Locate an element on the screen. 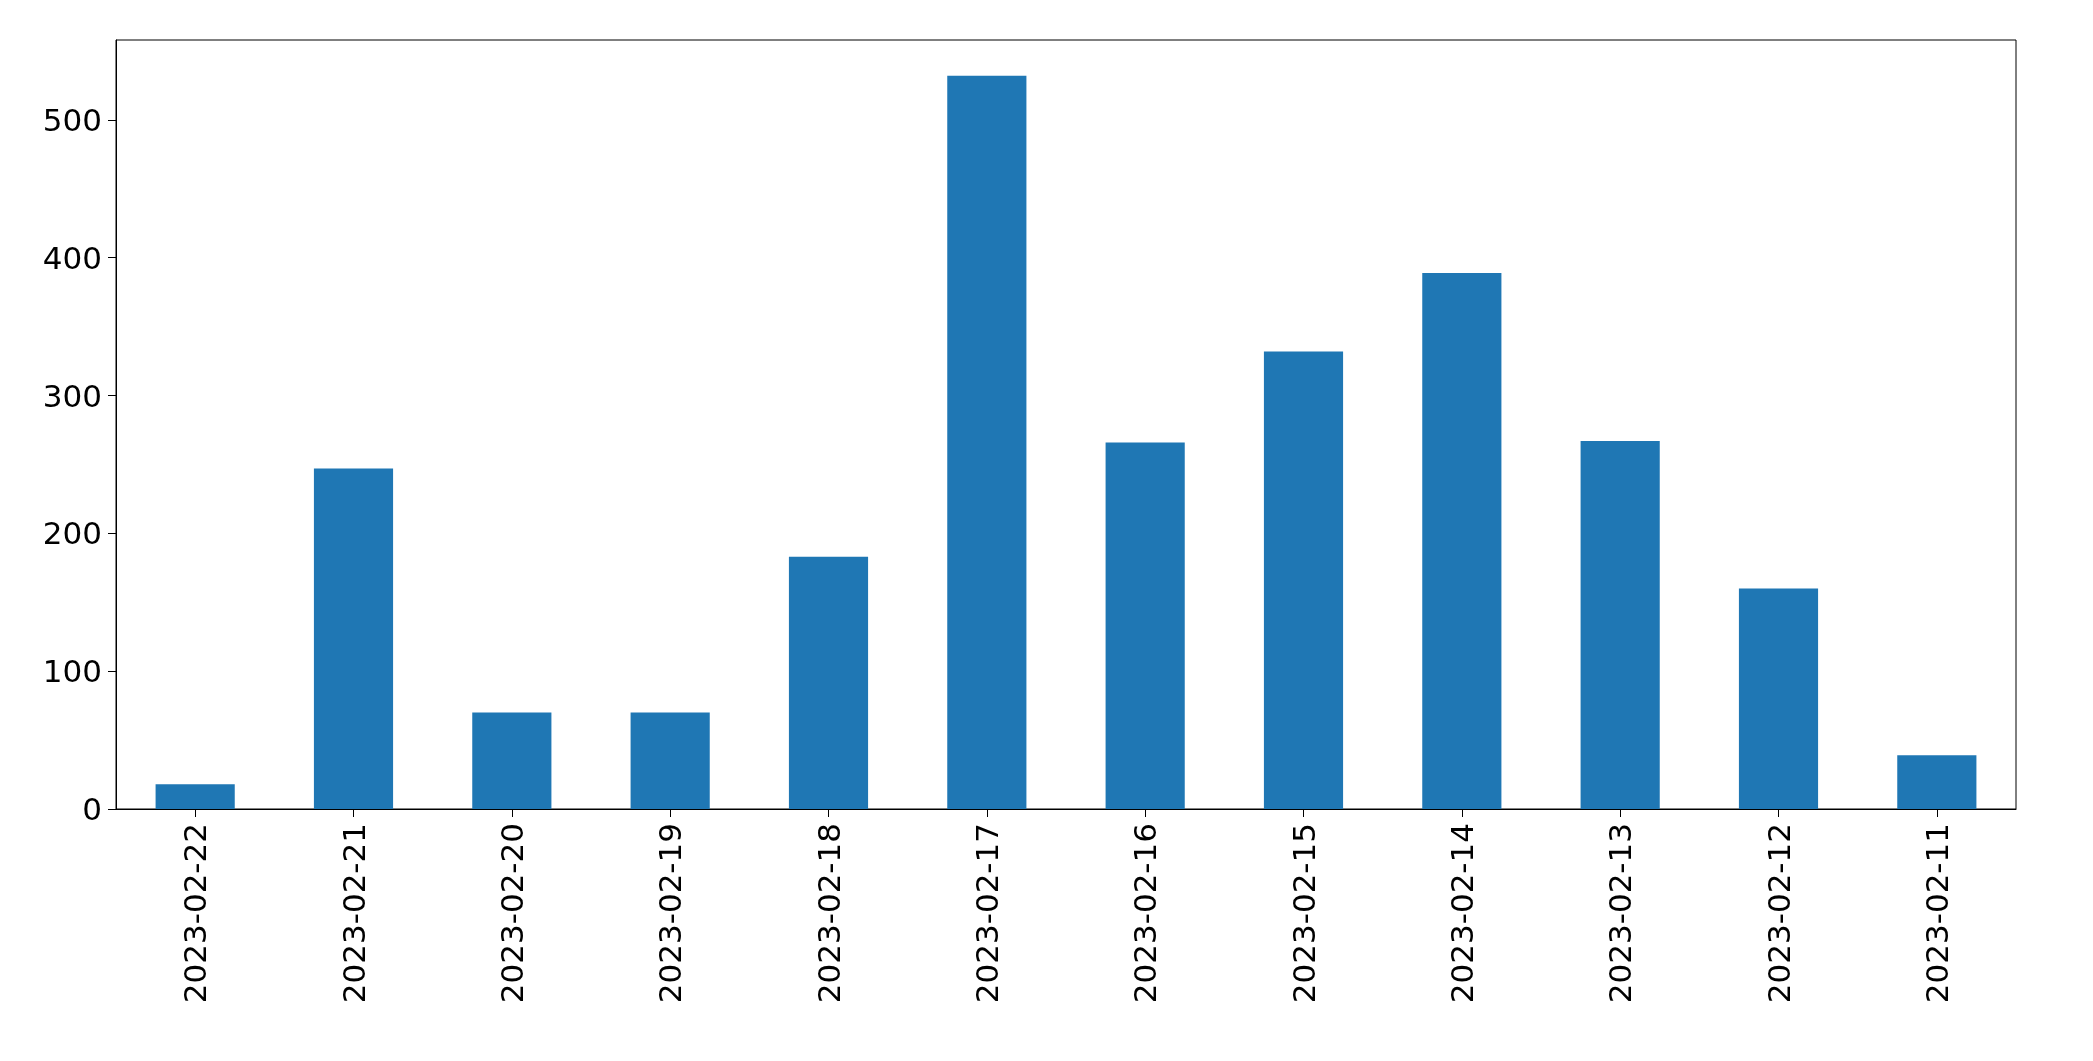 The width and height of the screenshot is (2093, 1061). x-tick-label: 2023-02-18 is located at coordinates (828, 913).